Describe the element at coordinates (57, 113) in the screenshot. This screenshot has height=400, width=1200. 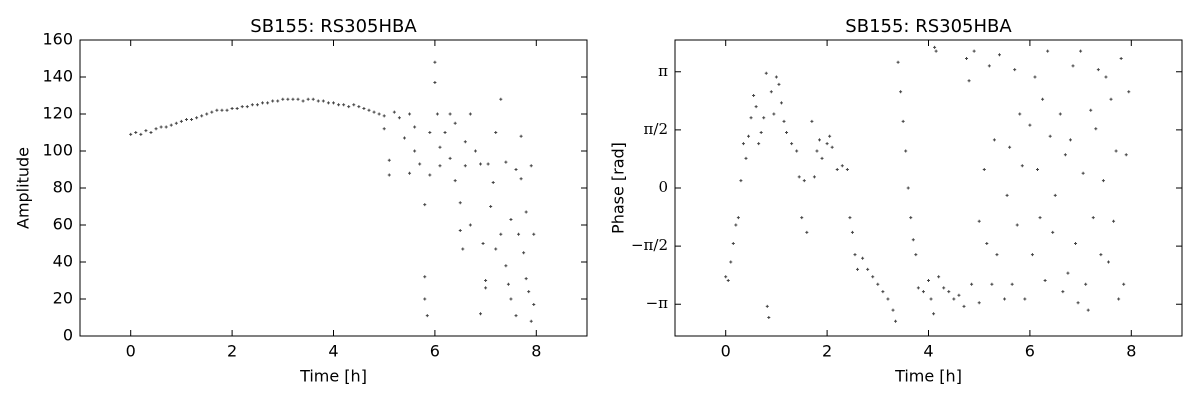
I see `y-tick-label: 120` at that location.